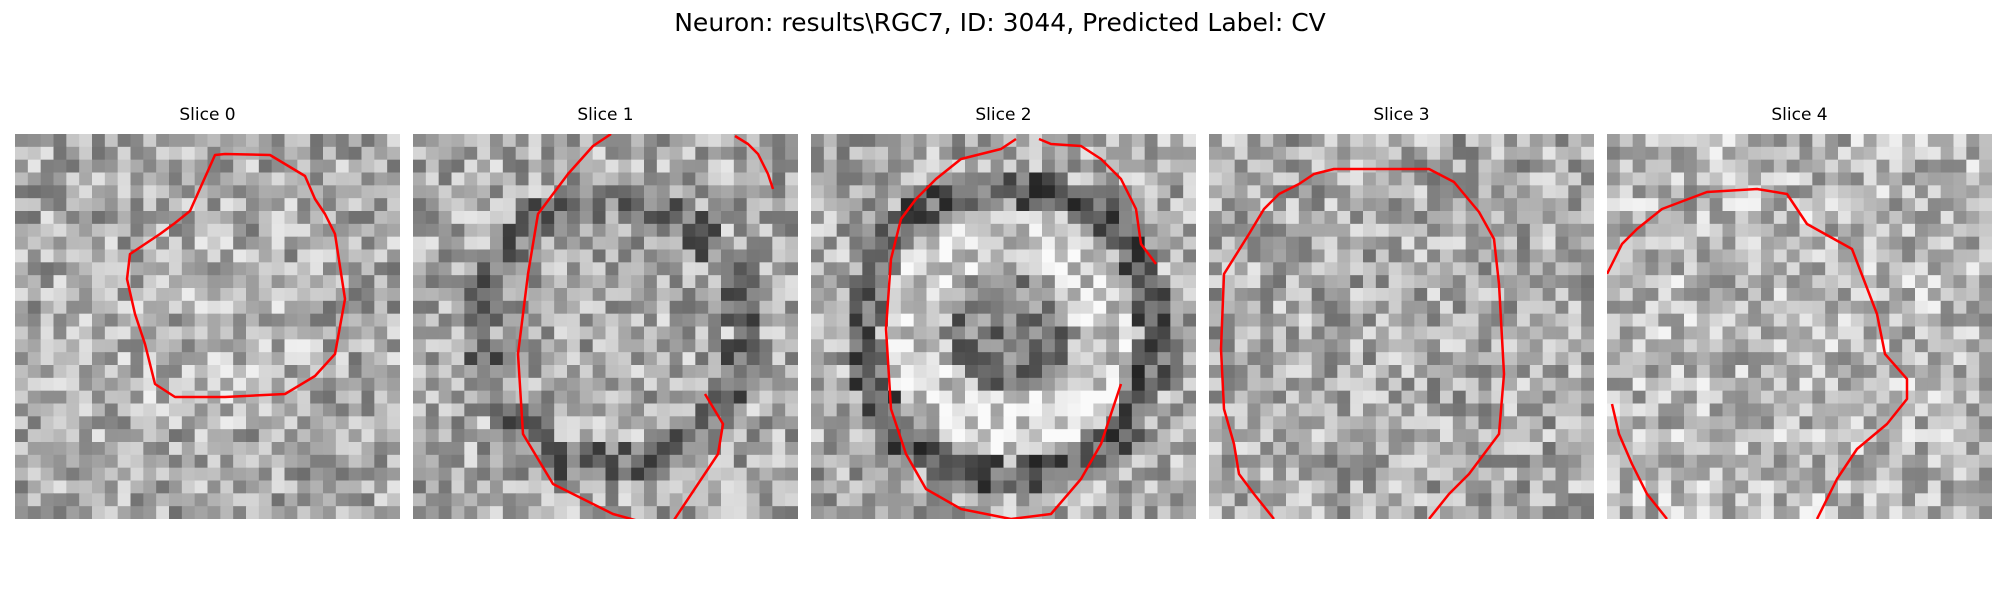 This screenshot has width=2000, height=600. What do you see at coordinates (1799, 311) in the screenshot?
I see `slice-panel-4: Slice 4` at bounding box center [1799, 311].